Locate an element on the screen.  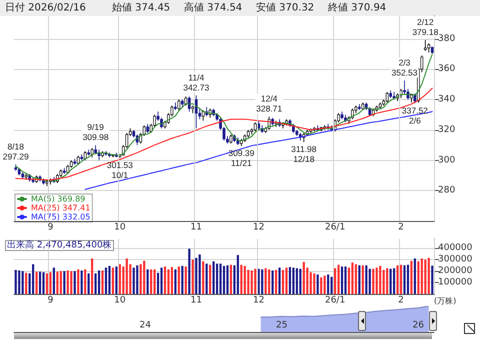
y-tick-label: 360 is located at coordinates (447, 69).